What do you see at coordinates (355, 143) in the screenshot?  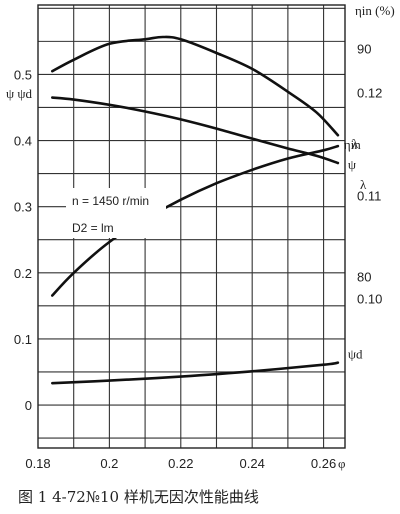 I see `series-label-lambda: λ` at bounding box center [355, 143].